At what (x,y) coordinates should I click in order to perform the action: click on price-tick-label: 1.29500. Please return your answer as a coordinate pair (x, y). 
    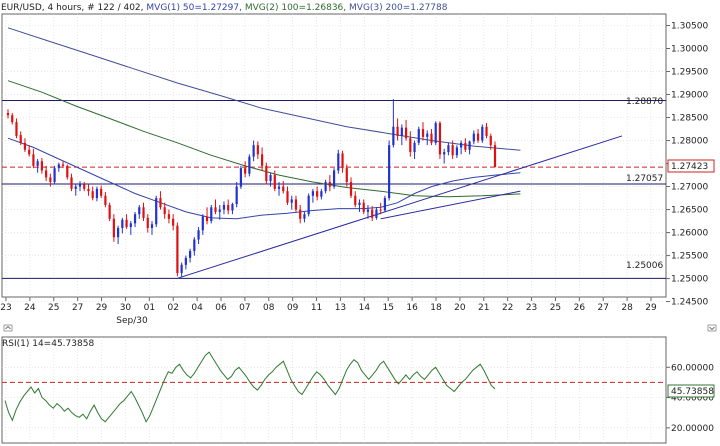
    Looking at the image, I should click on (689, 73).